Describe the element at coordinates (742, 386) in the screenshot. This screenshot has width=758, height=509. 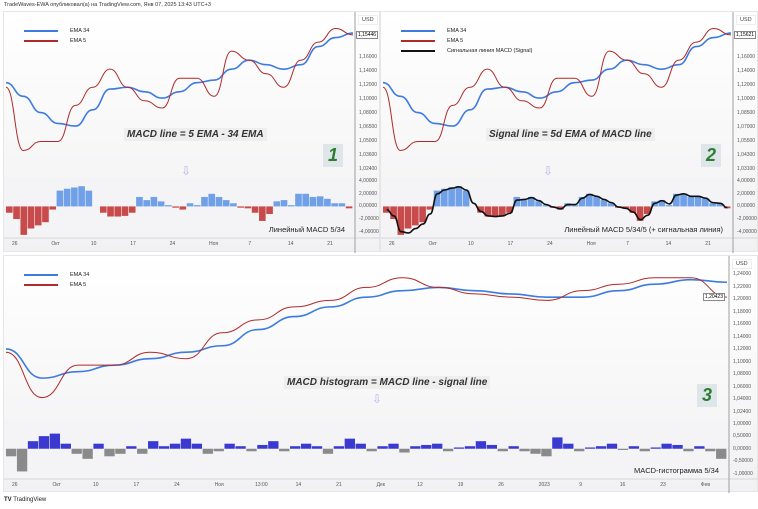
I see `price-tick-label: 1,06000` at that location.